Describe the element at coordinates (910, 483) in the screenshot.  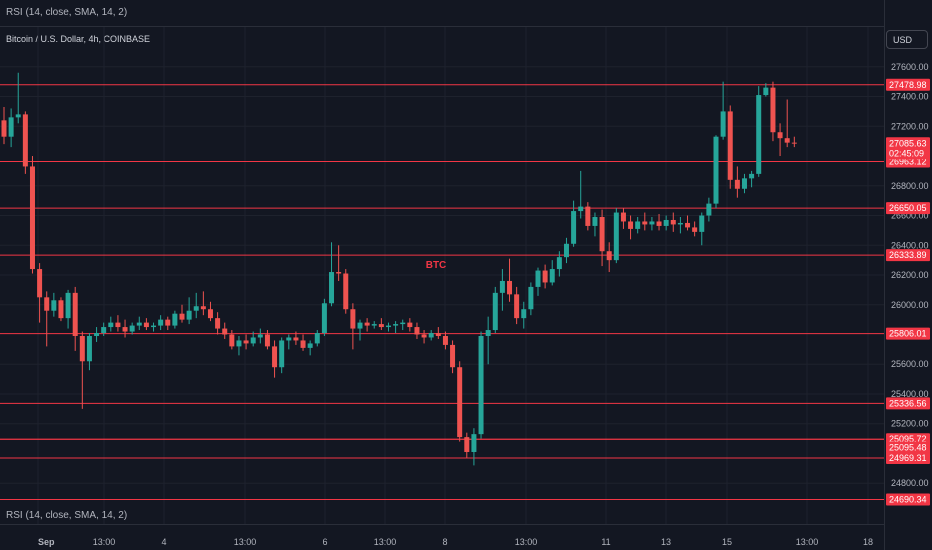
I see `price-tick-label: 24800.00` at that location.